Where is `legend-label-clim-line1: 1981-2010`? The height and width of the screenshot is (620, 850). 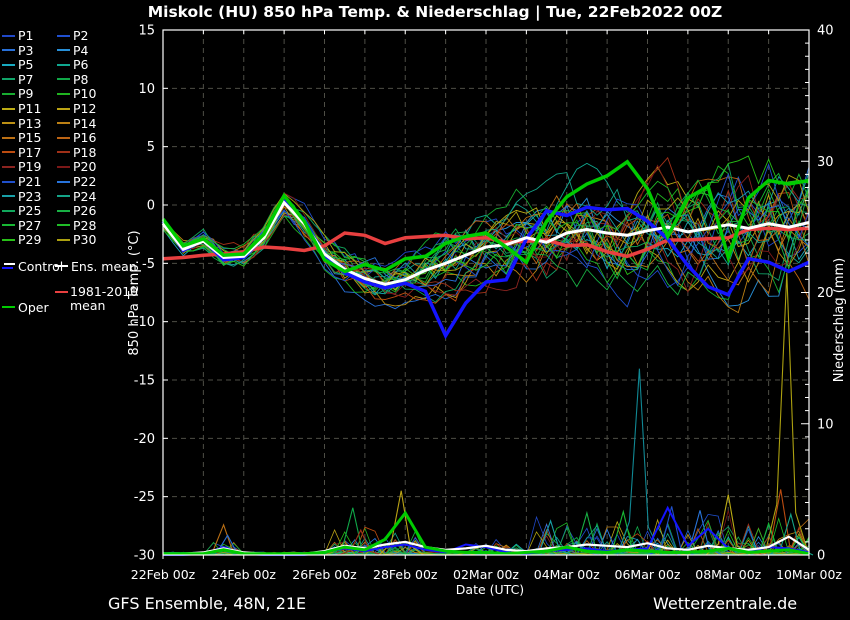 legend-label-clim-line1: 1981-2010 is located at coordinates (104, 291).